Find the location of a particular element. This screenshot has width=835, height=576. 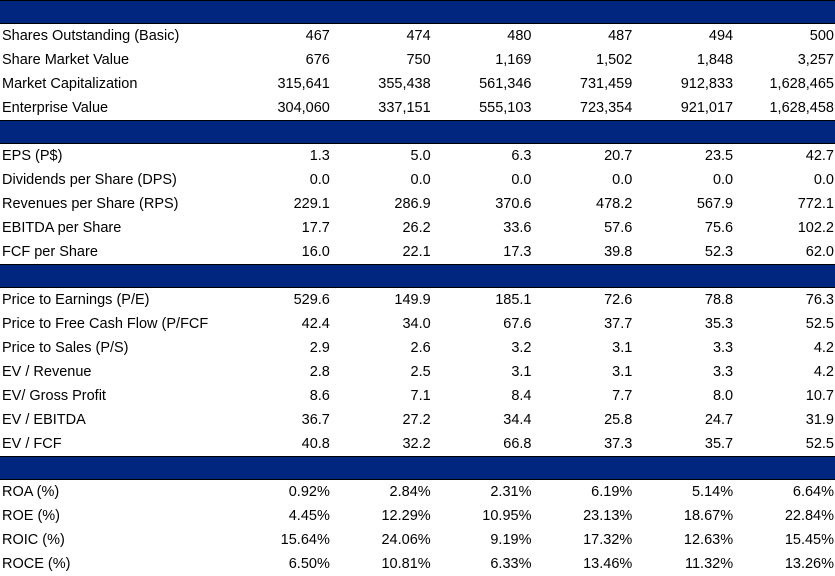

table-cell: 555,103 is located at coordinates (482, 108).